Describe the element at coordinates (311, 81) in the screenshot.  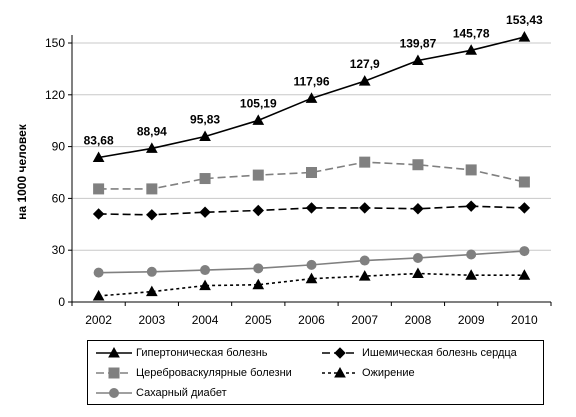
I see `data-label: 117,96` at that location.